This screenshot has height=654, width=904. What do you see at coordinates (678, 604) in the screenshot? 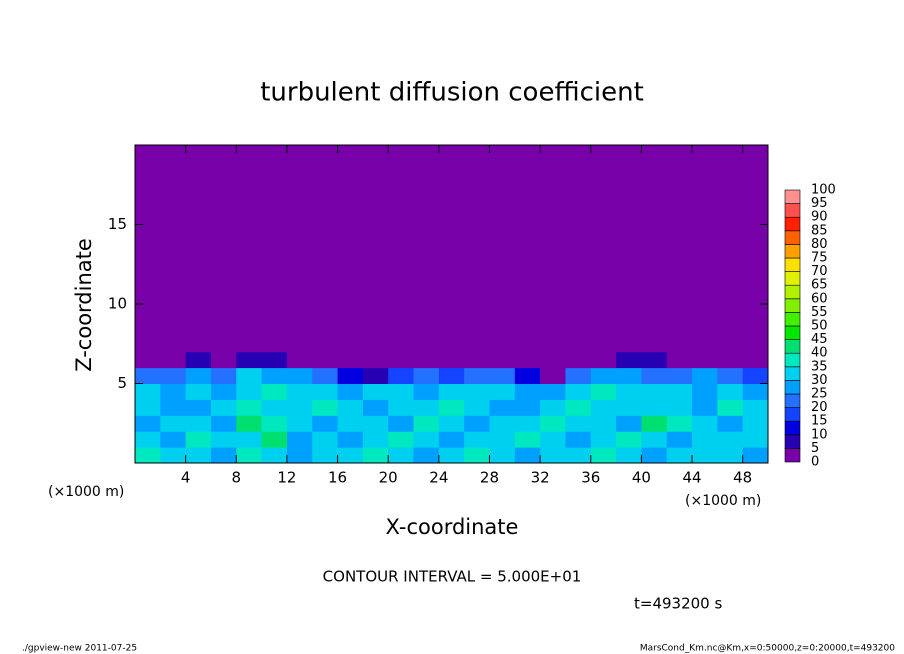
I see `time-label: t=493200 s` at bounding box center [678, 604].